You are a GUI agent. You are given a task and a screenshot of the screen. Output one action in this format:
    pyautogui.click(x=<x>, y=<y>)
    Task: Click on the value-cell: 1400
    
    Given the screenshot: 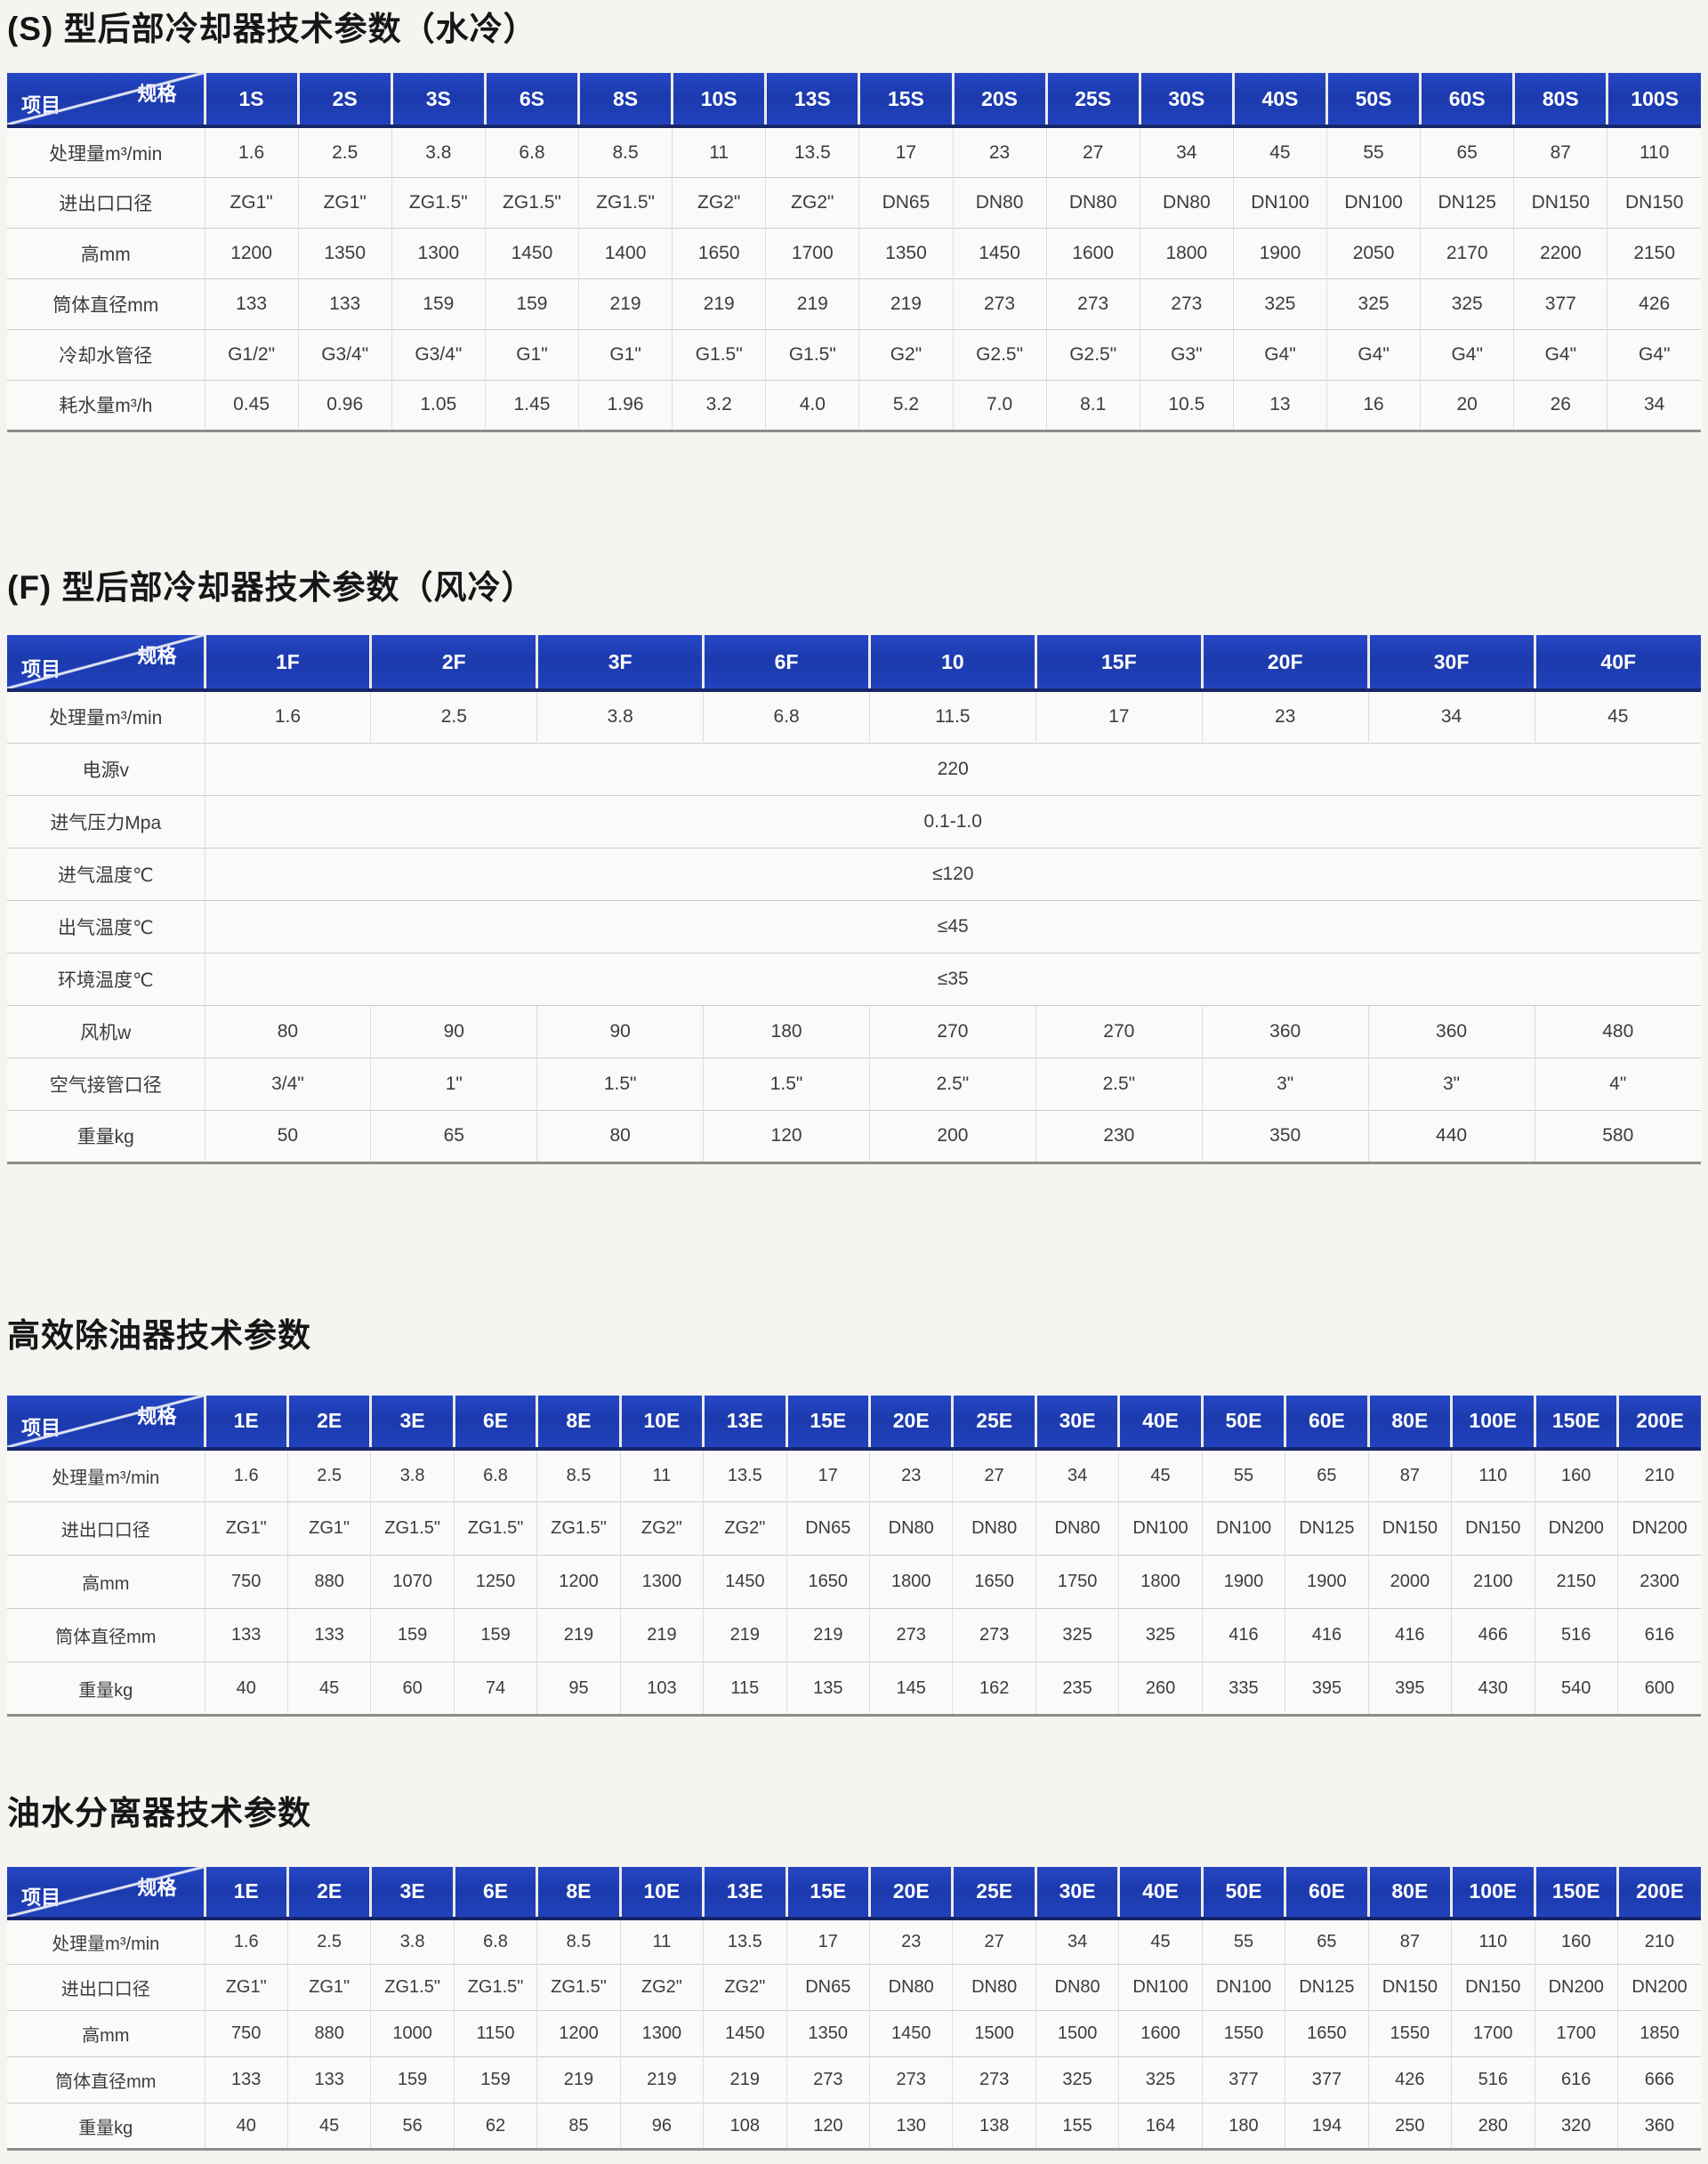 What is the action you would take?
    pyautogui.click(x=625, y=253)
    